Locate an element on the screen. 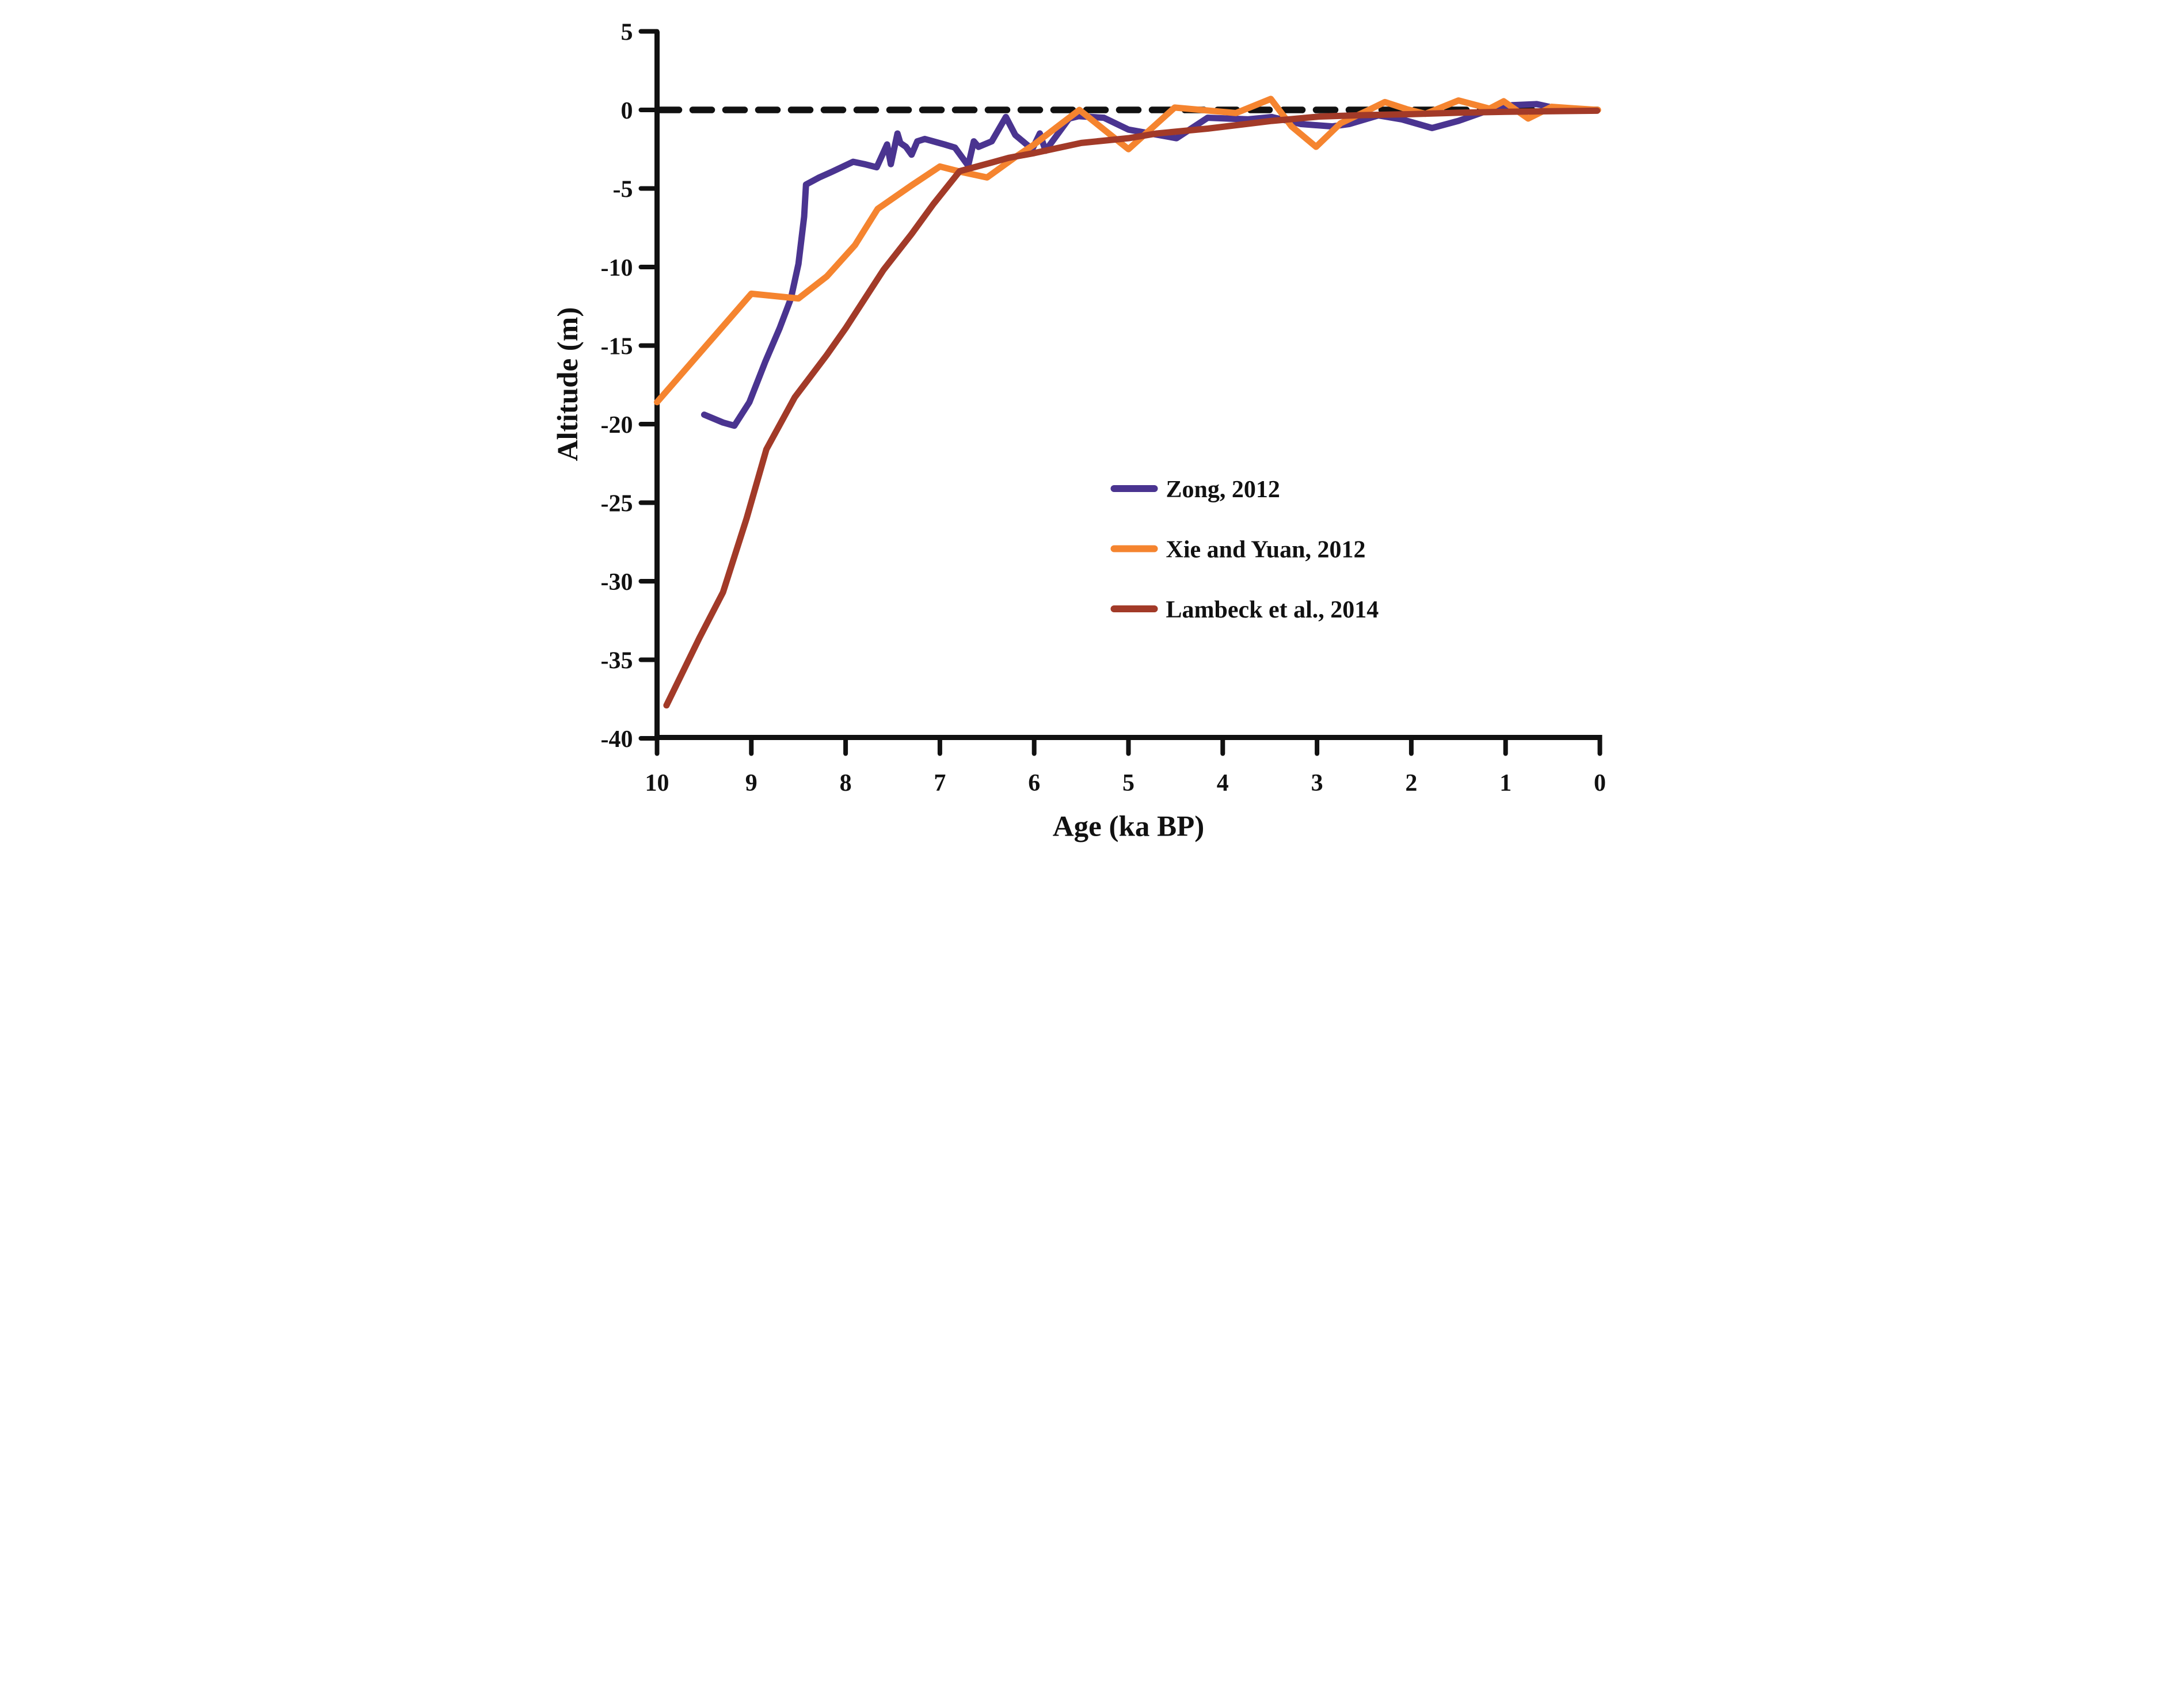 Image resolution: width=2170 pixels, height=1708 pixels. x-tick-label: 6 is located at coordinates (1034, 783).